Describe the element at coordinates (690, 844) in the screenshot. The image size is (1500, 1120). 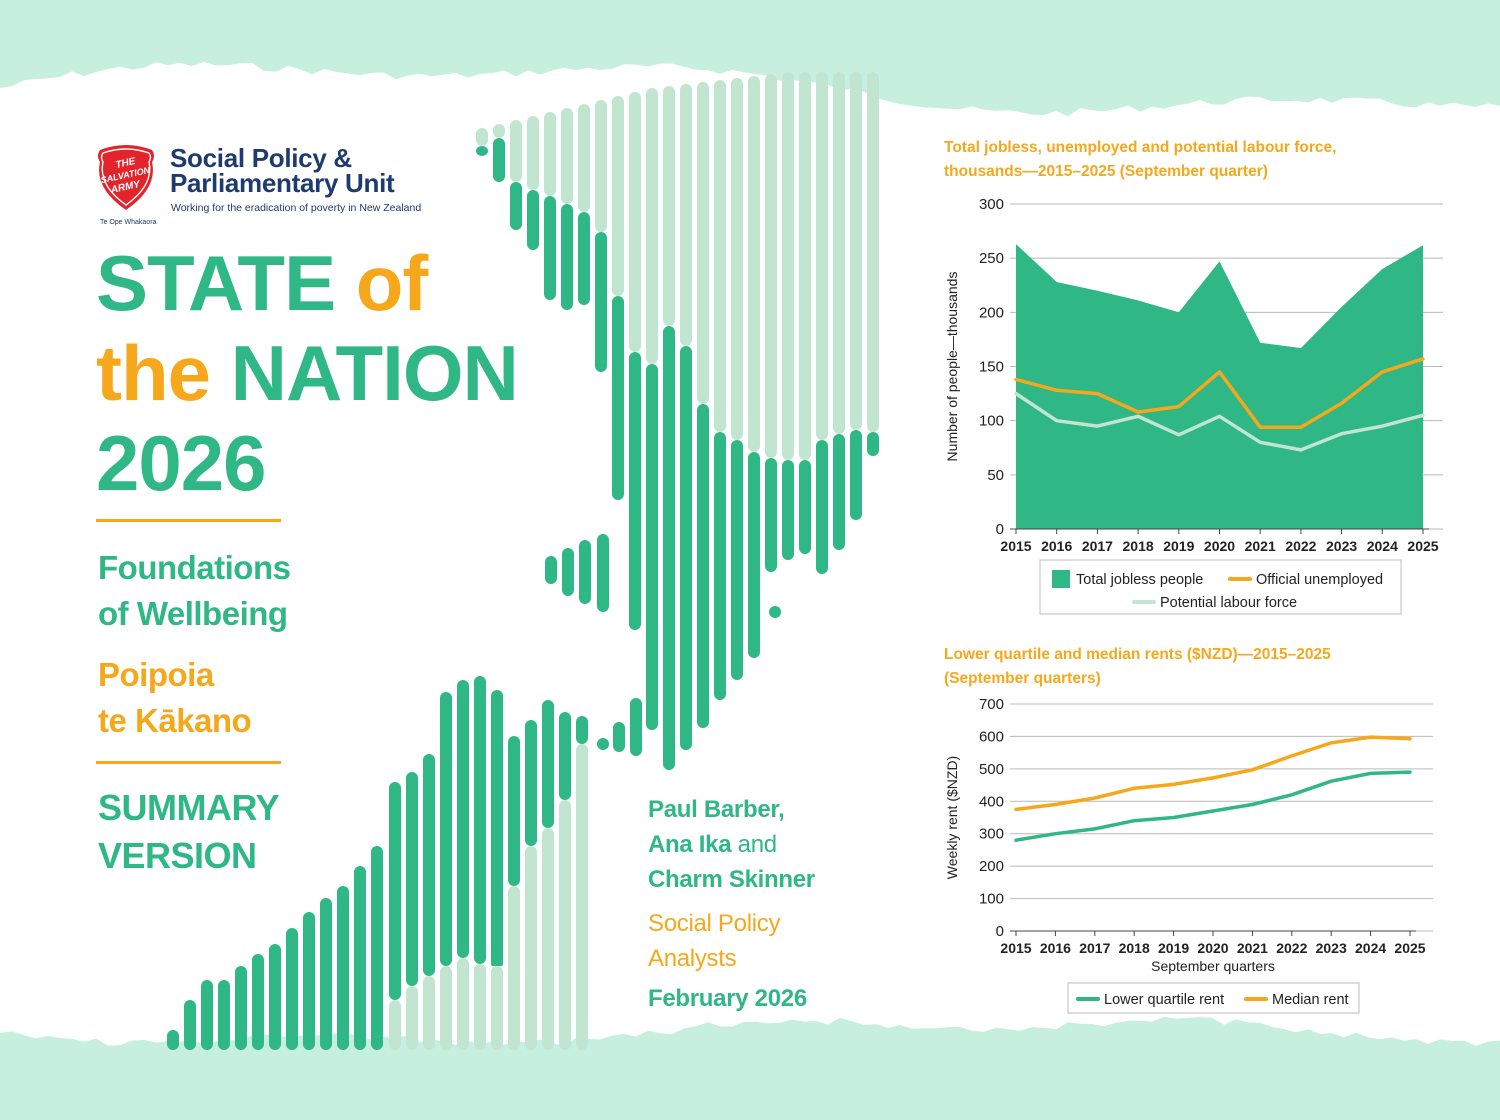
I see `author-2-name: Ana Ika` at that location.